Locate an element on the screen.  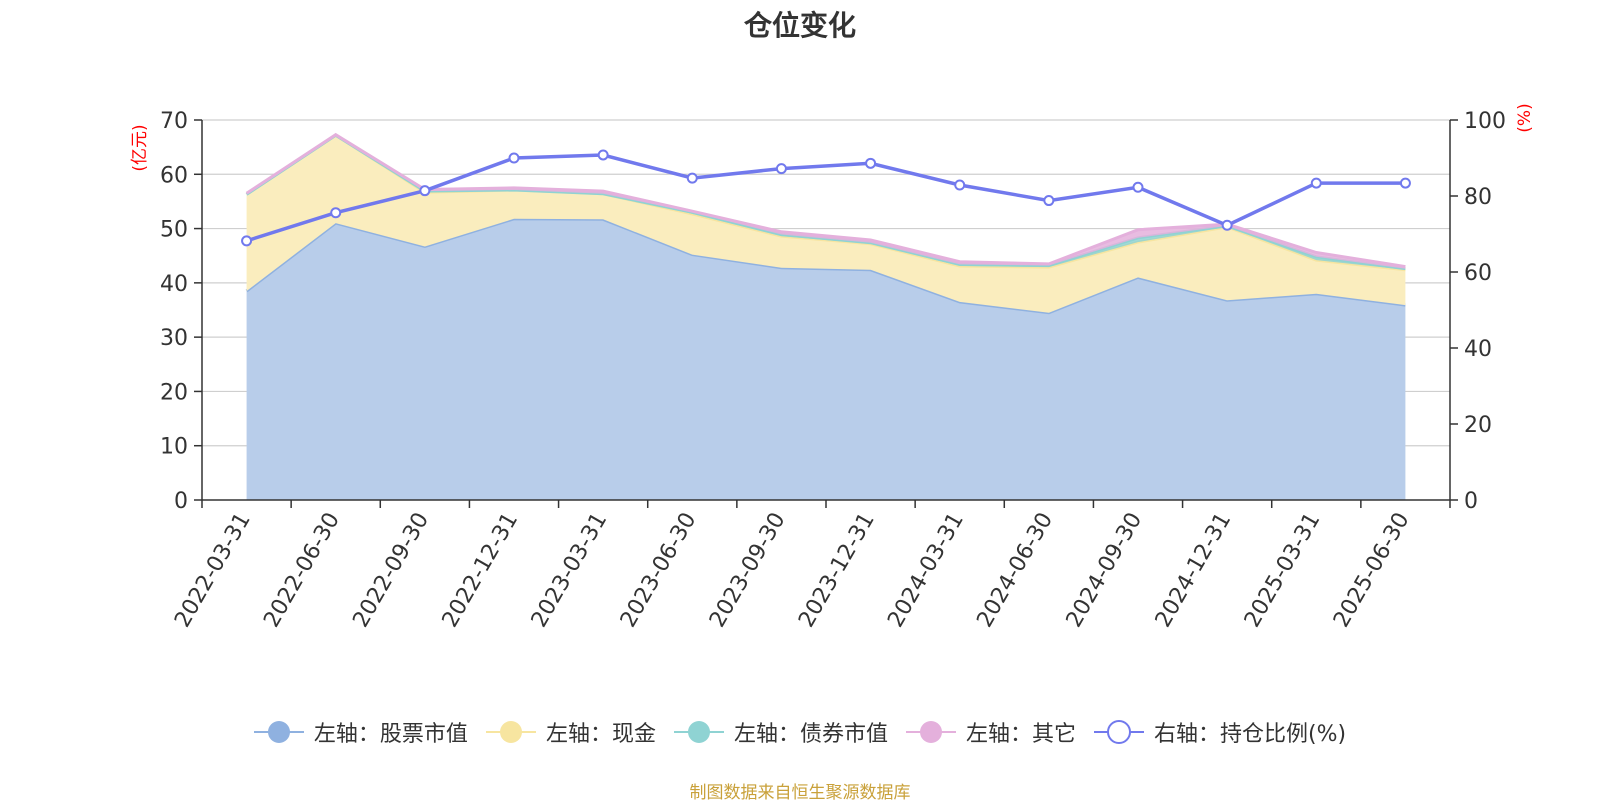
x-tick-label: 2024-03-31 is located at coordinates (926, 570).